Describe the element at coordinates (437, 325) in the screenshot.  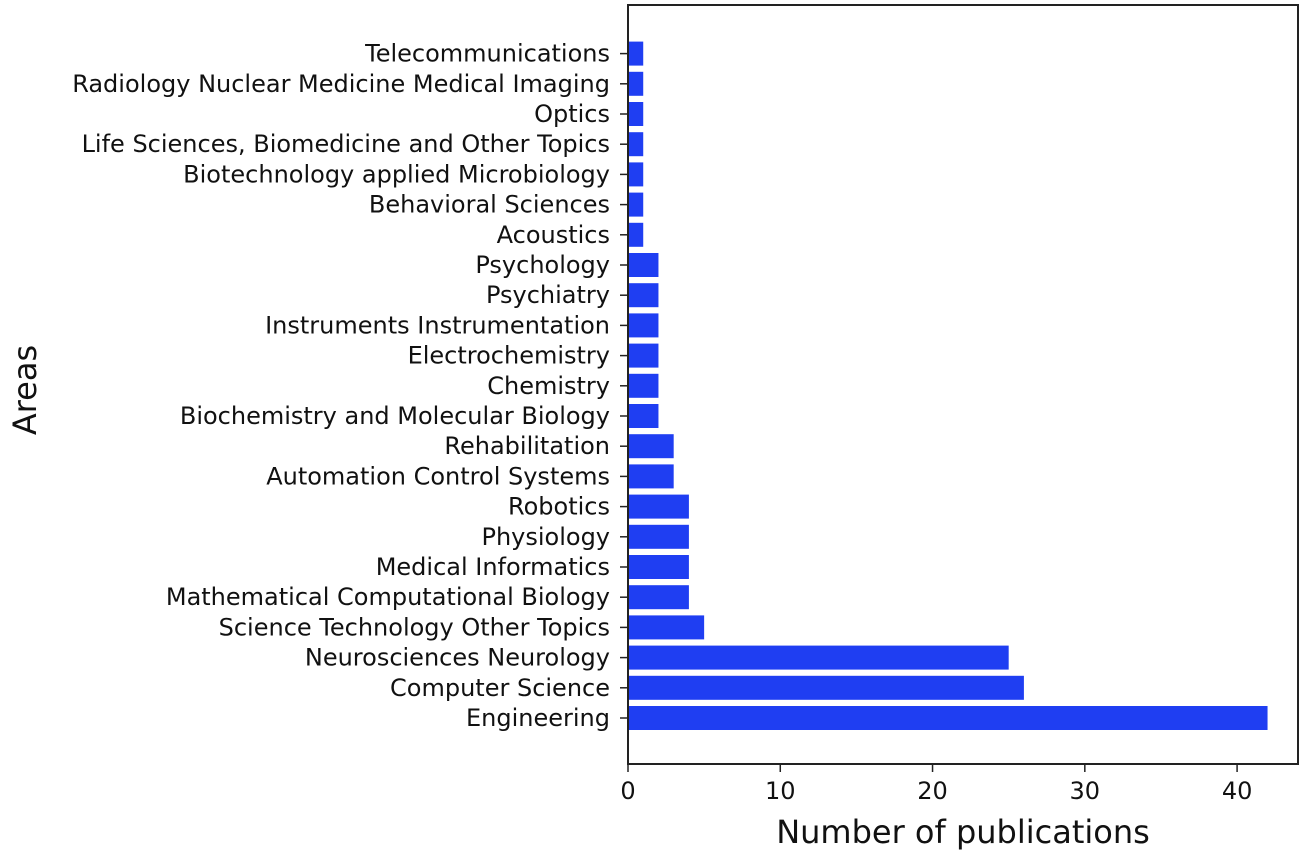
I see `y-tick-label: Instruments Instrumentation` at that location.